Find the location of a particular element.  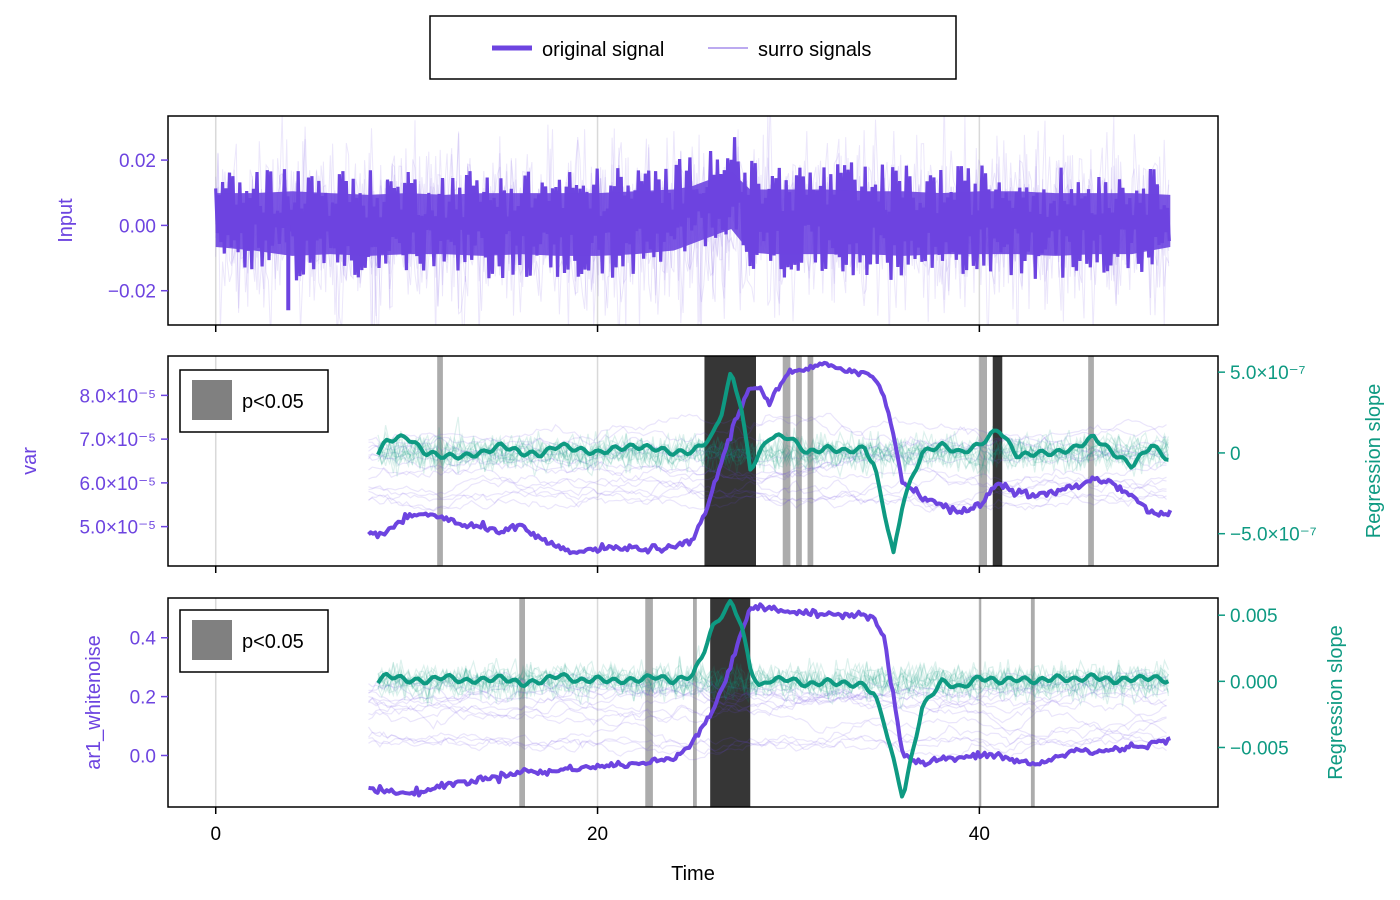

var-y2tick-label-2: −5.0×10⁻⁷ is located at coordinates (1273, 535).